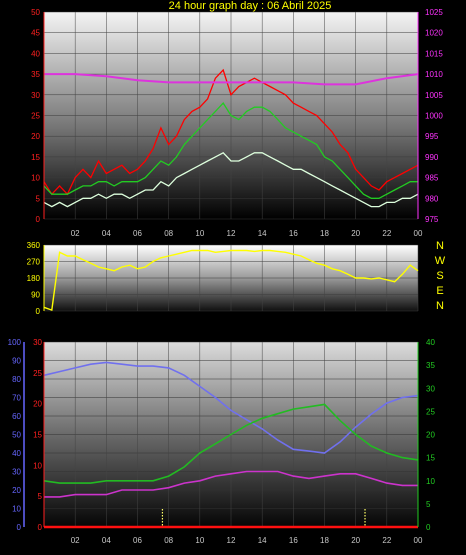  What do you see at coordinates (231, 280) in the screenshot?
I see `direction-series` at bounding box center [231, 280].